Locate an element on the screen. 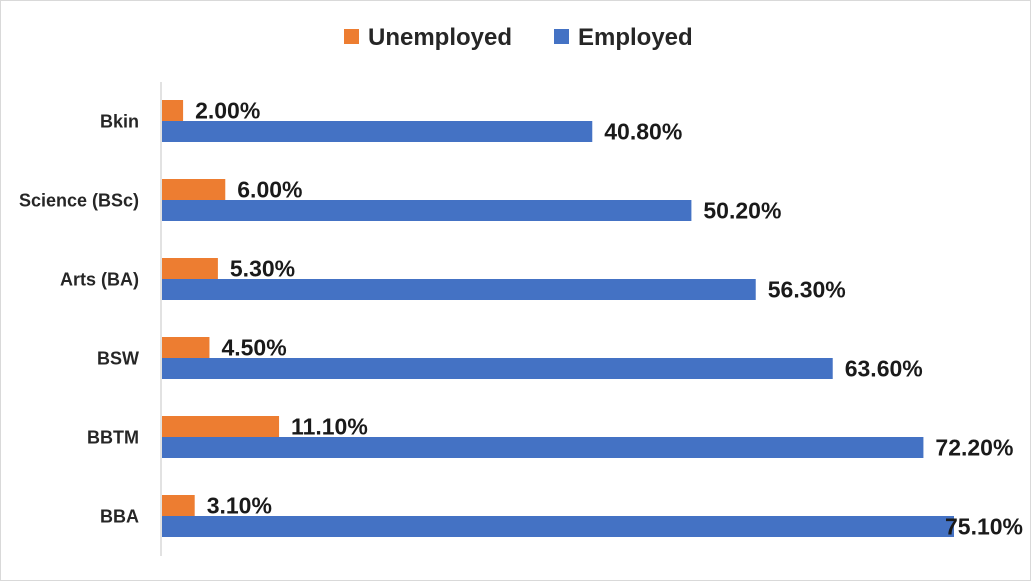  legend: Unemployed Employed is located at coordinates (518, 37).